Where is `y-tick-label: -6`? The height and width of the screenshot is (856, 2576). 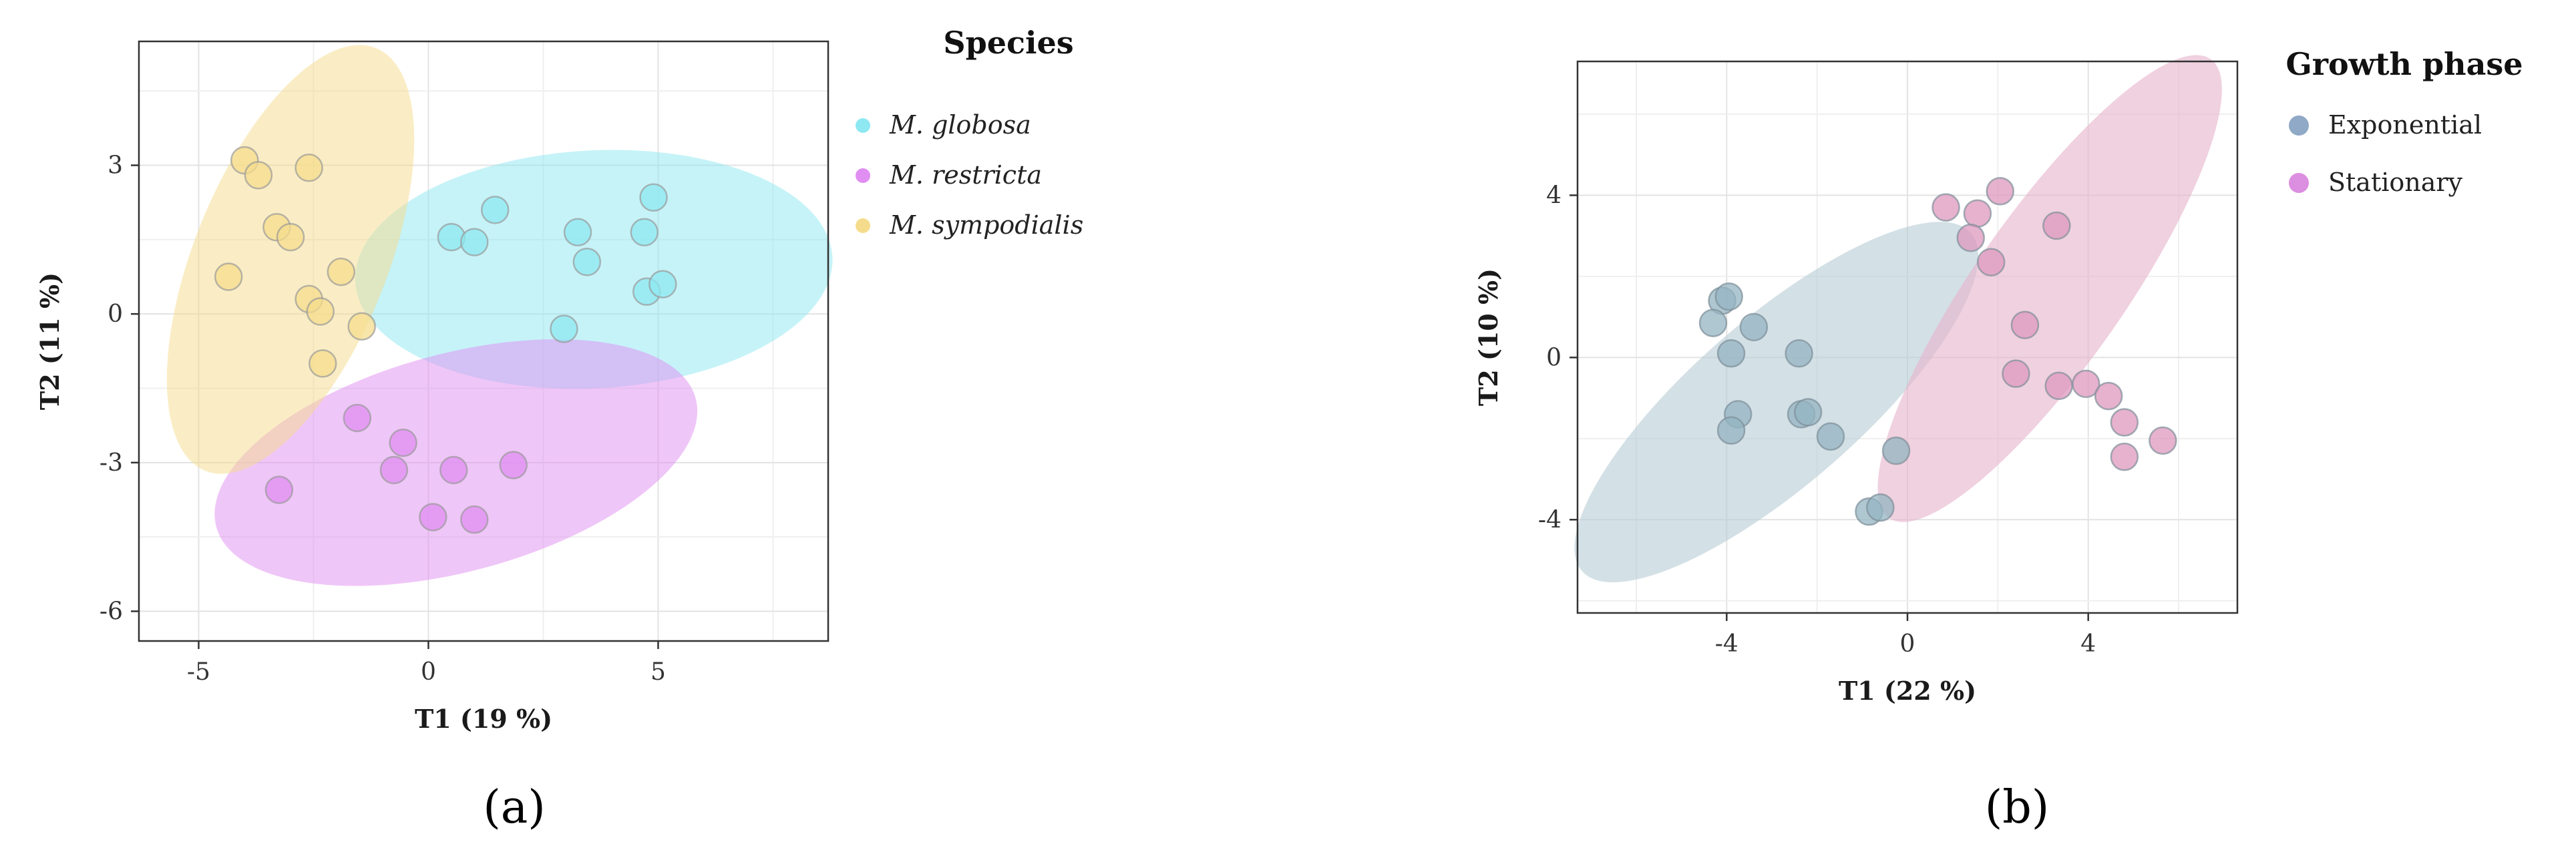
y-tick-label: -6 is located at coordinates (112, 612).